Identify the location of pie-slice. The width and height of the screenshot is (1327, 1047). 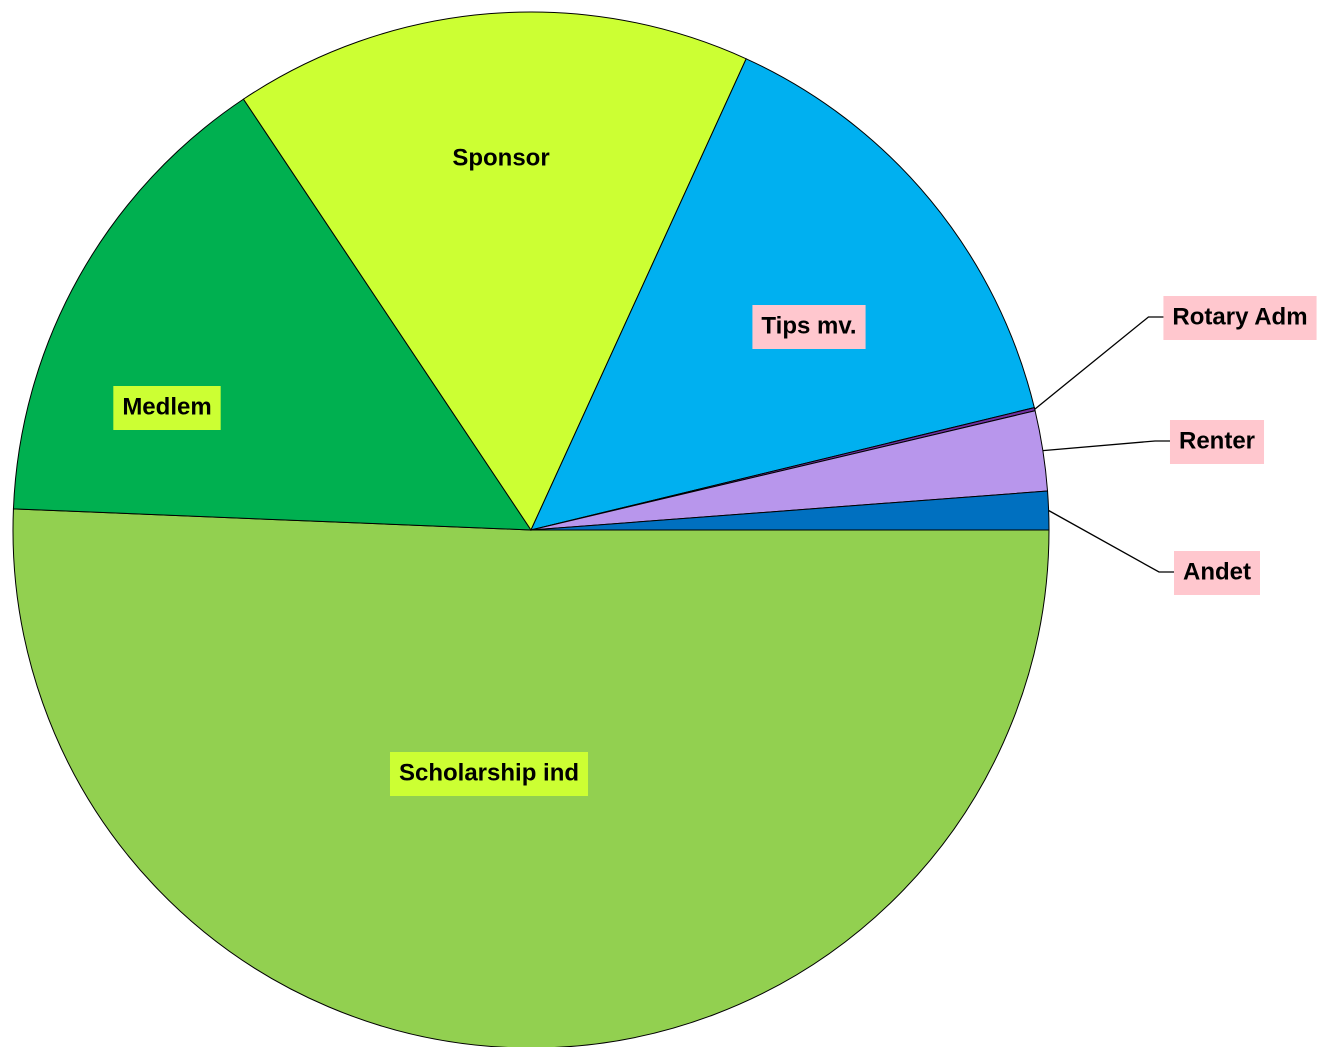
(790, 510).